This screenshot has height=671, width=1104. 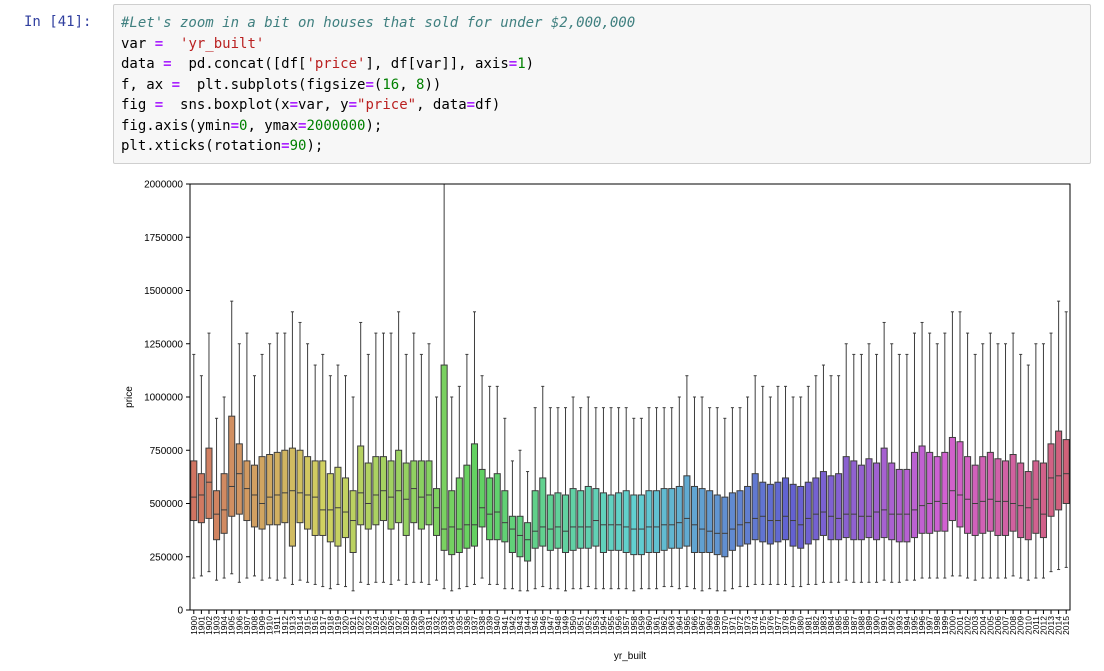 I want to click on x-tick-label: 1924, so click(x=376, y=625).